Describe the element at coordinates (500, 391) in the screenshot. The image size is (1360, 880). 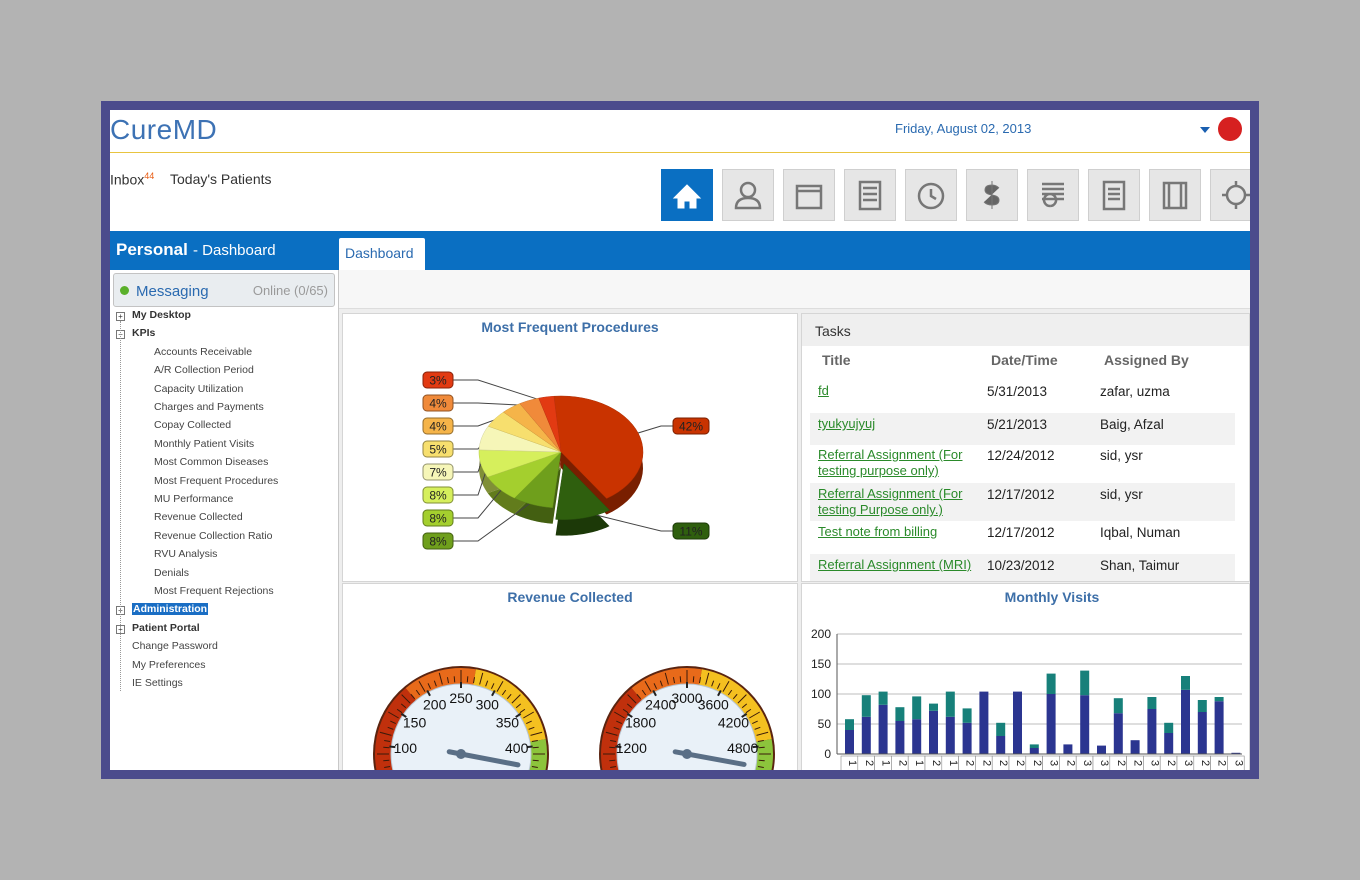
I see `leader-line` at that location.